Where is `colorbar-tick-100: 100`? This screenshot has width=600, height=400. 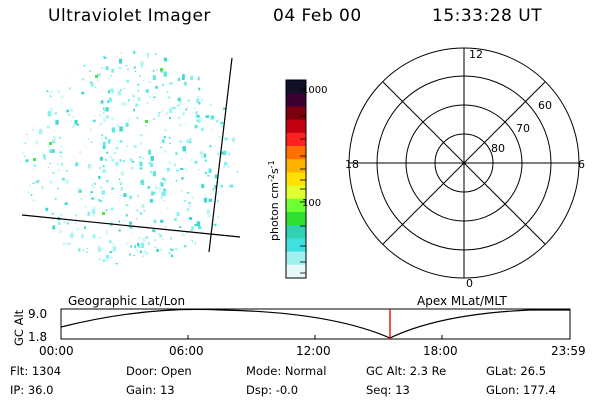 colorbar-tick-100: 100 is located at coordinates (311, 203).